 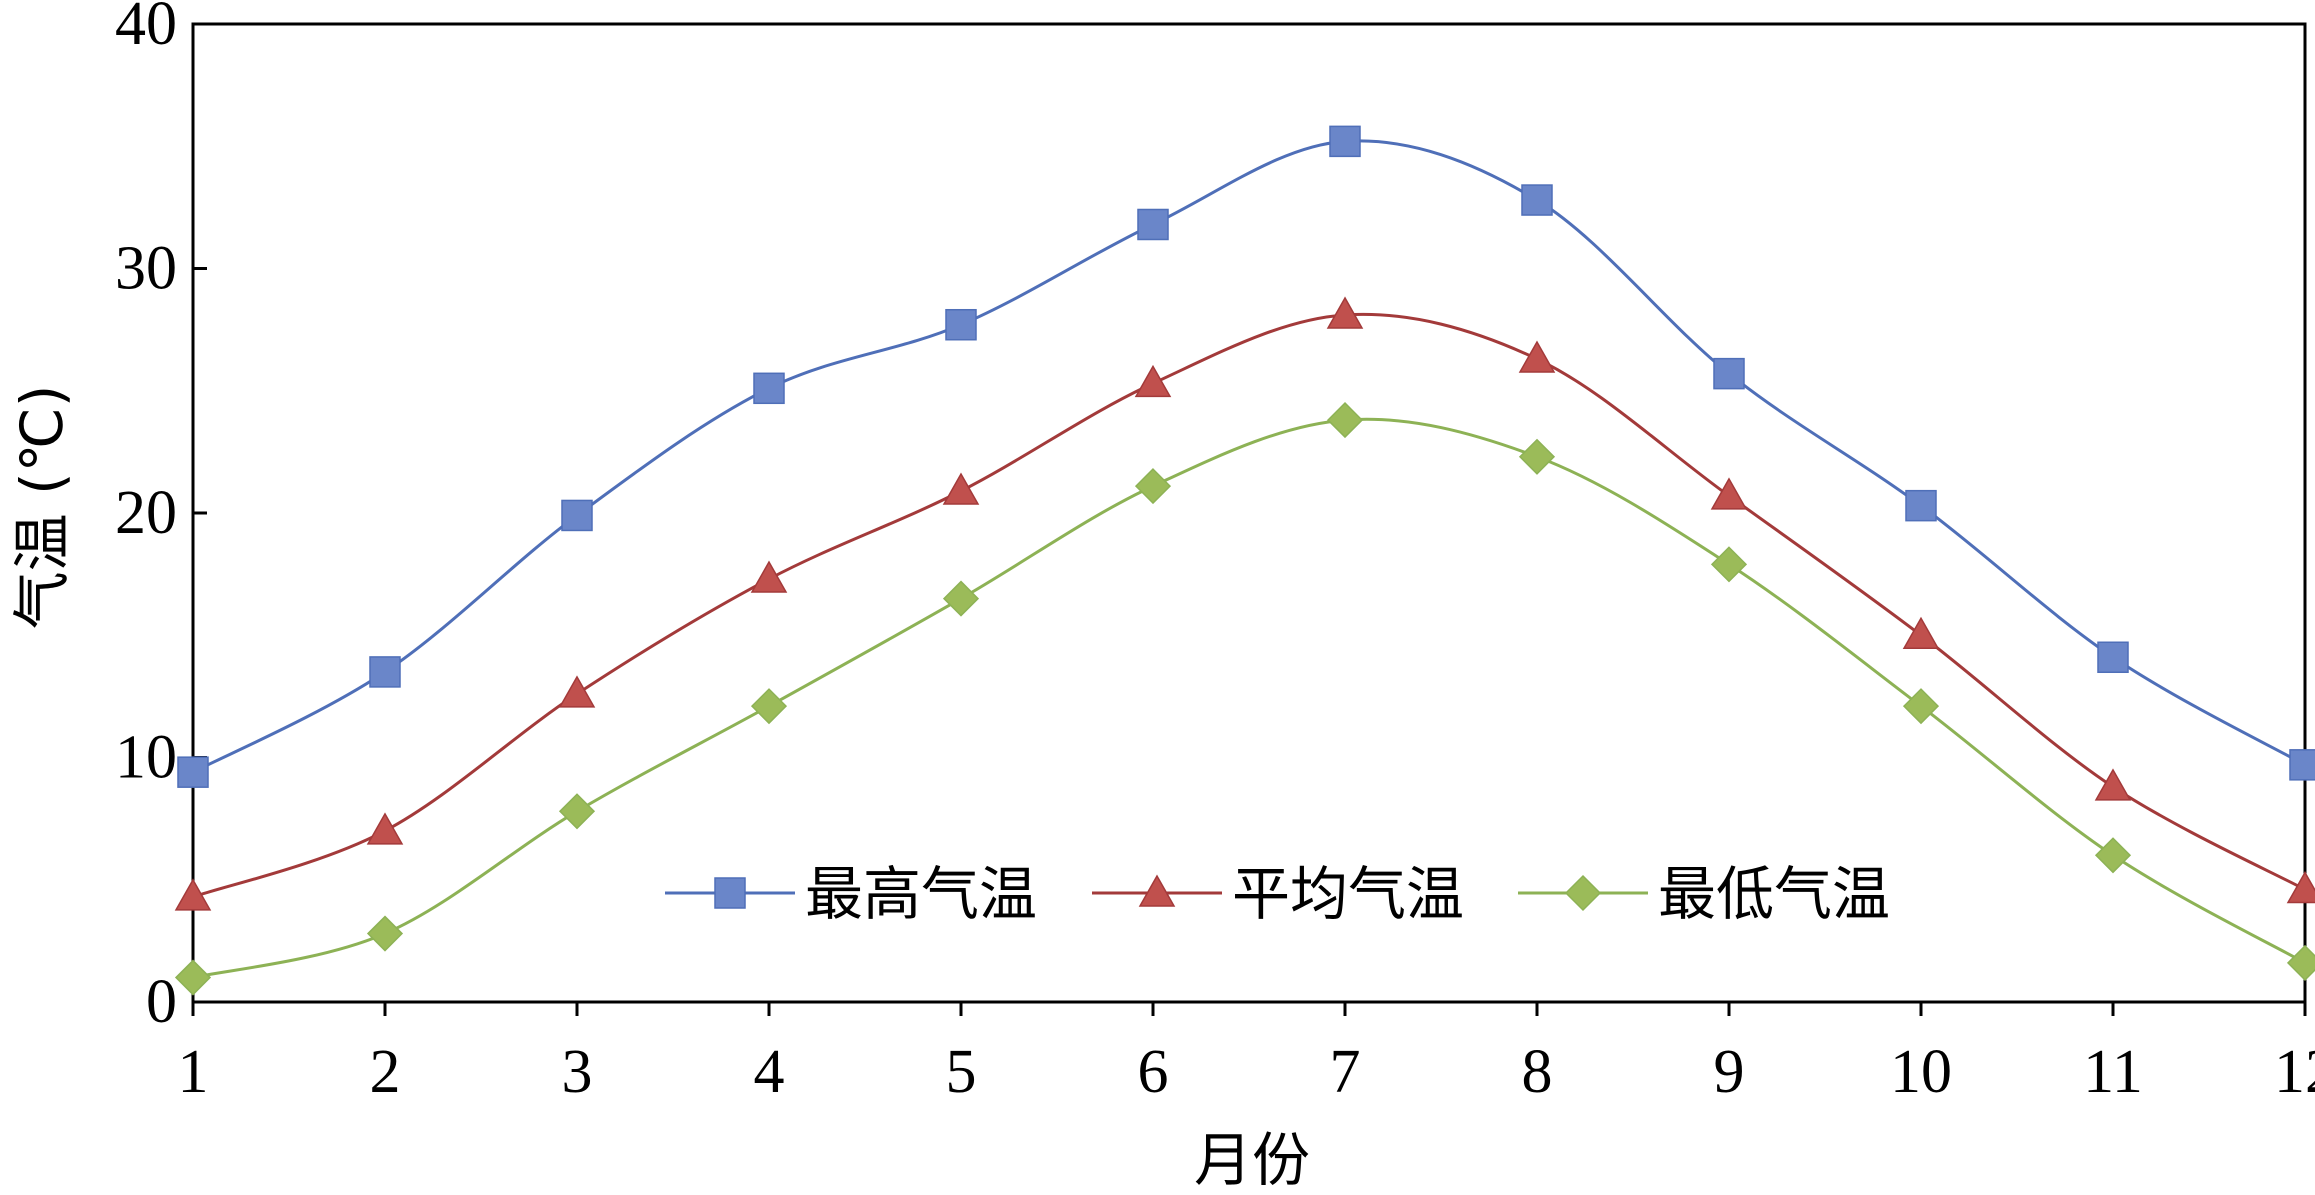 What do you see at coordinates (1774, 894) in the screenshot?
I see `legend-label: 最低气温` at bounding box center [1774, 894].